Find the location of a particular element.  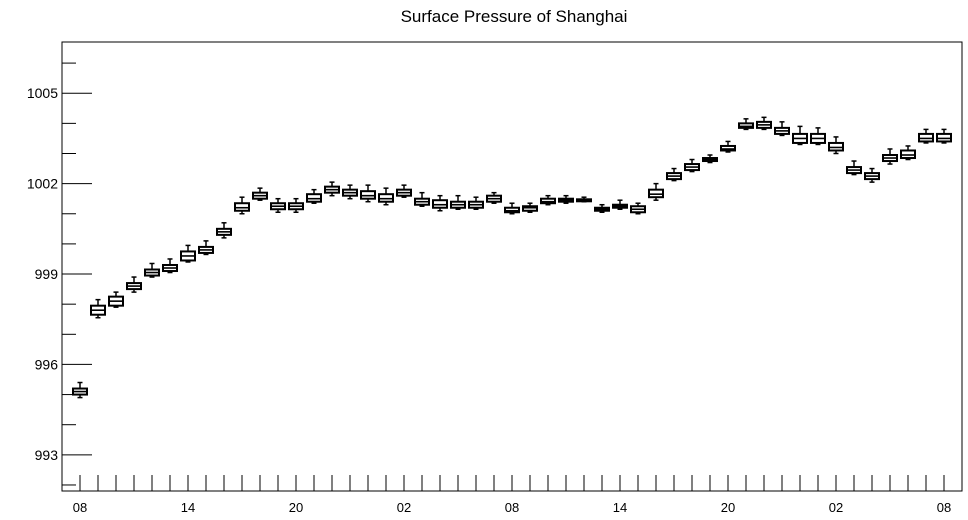

y-tick-label: 993 is located at coordinates (47, 455).